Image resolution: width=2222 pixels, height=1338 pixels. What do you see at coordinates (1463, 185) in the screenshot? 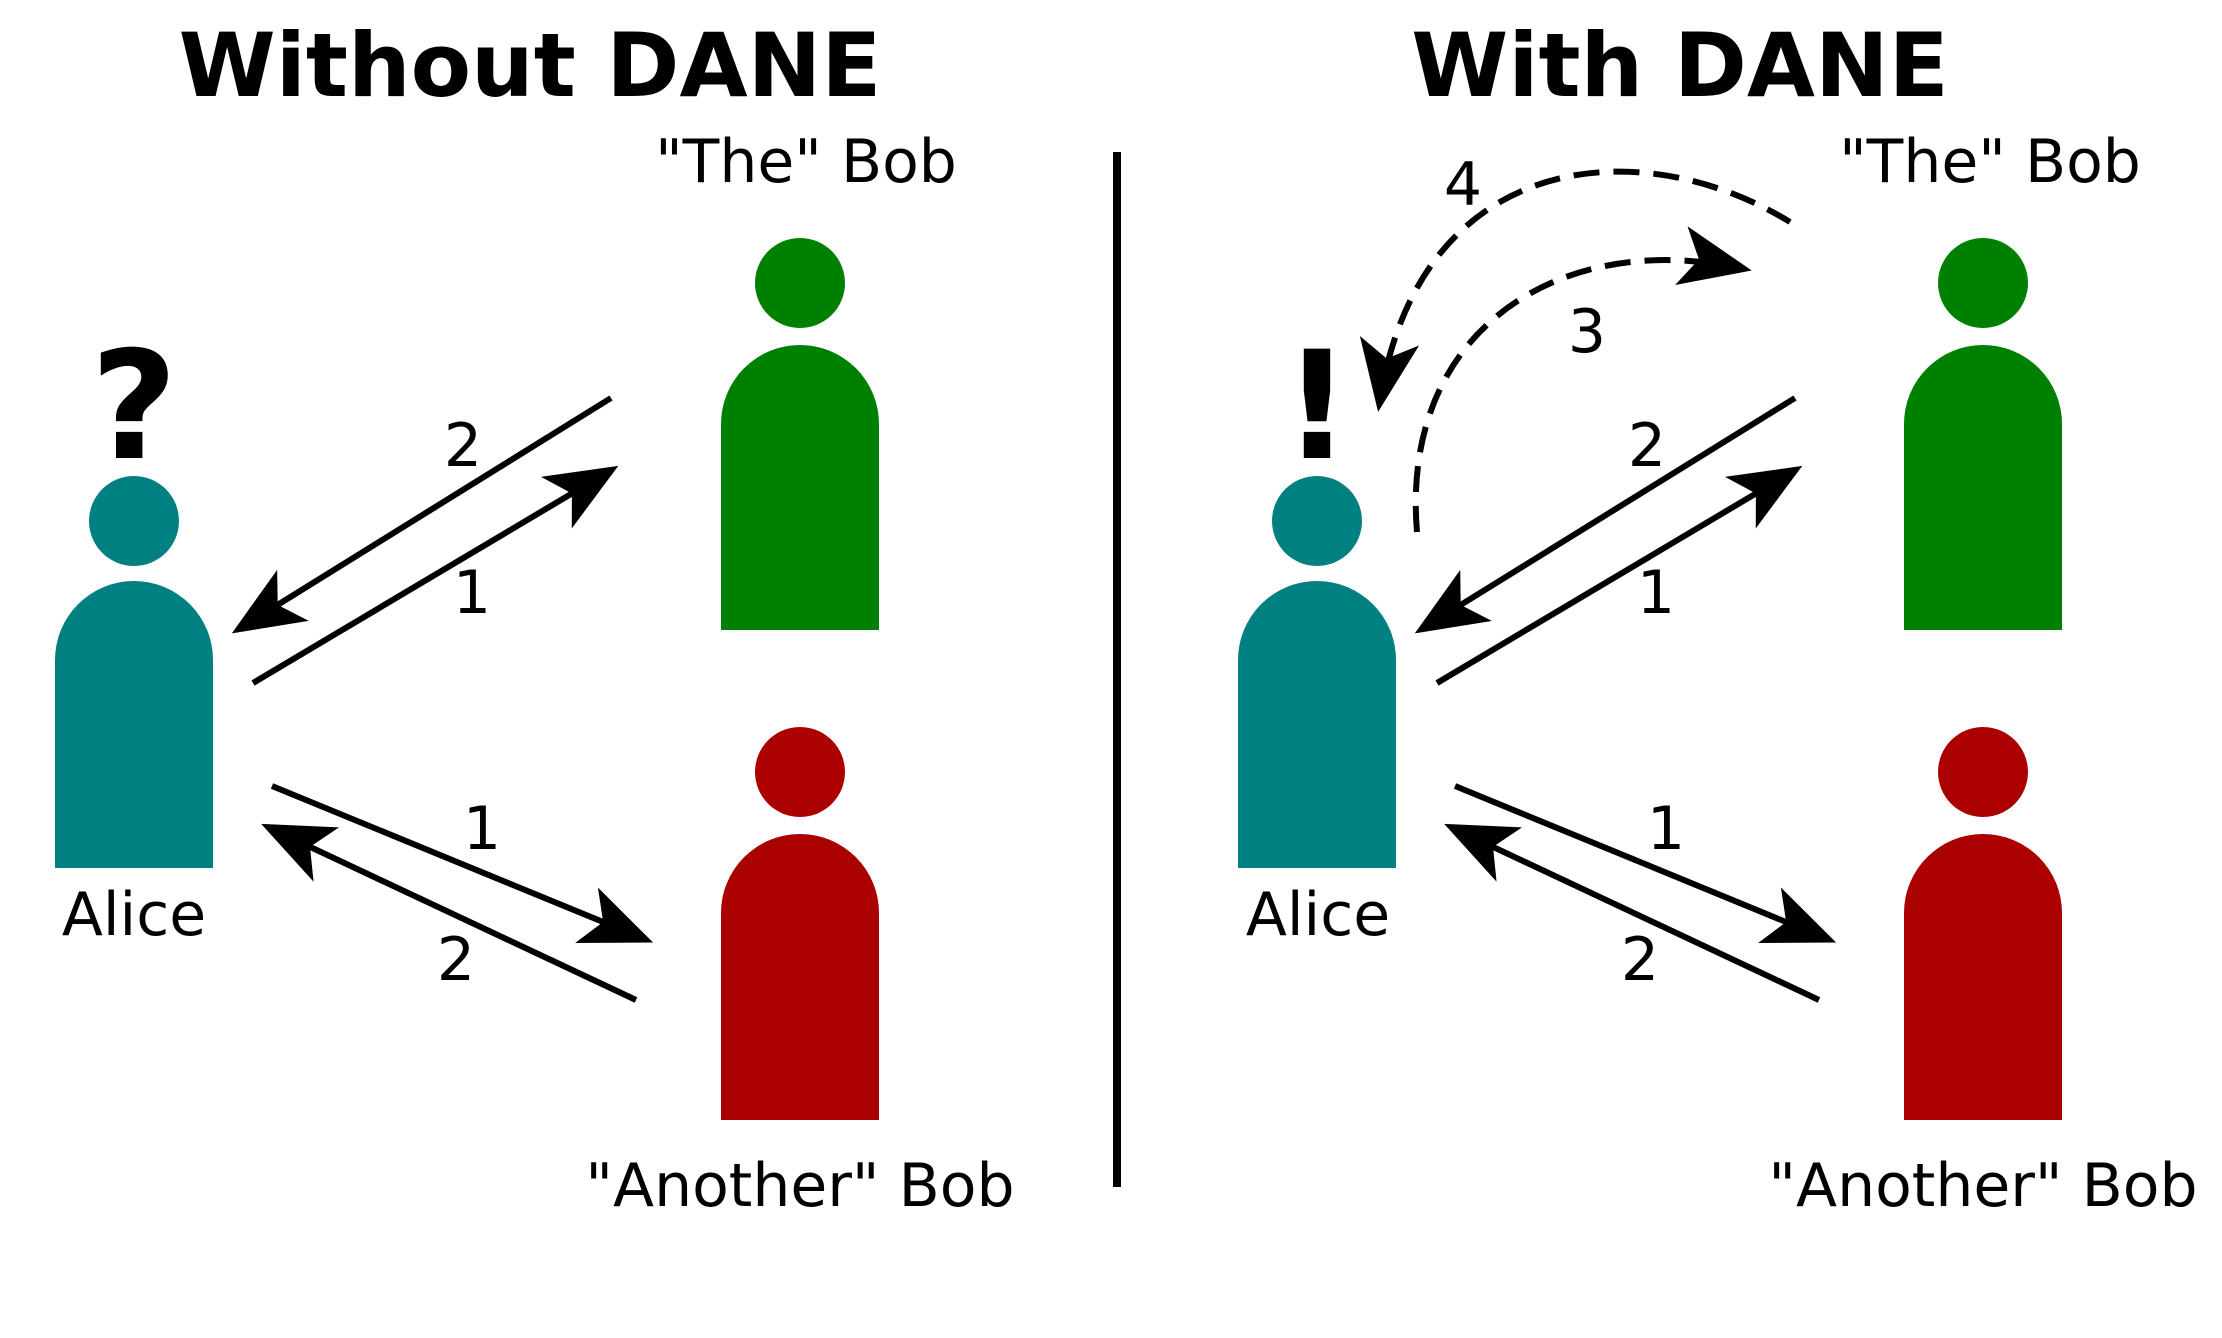
I see `arrow-label: 4` at bounding box center [1463, 185].